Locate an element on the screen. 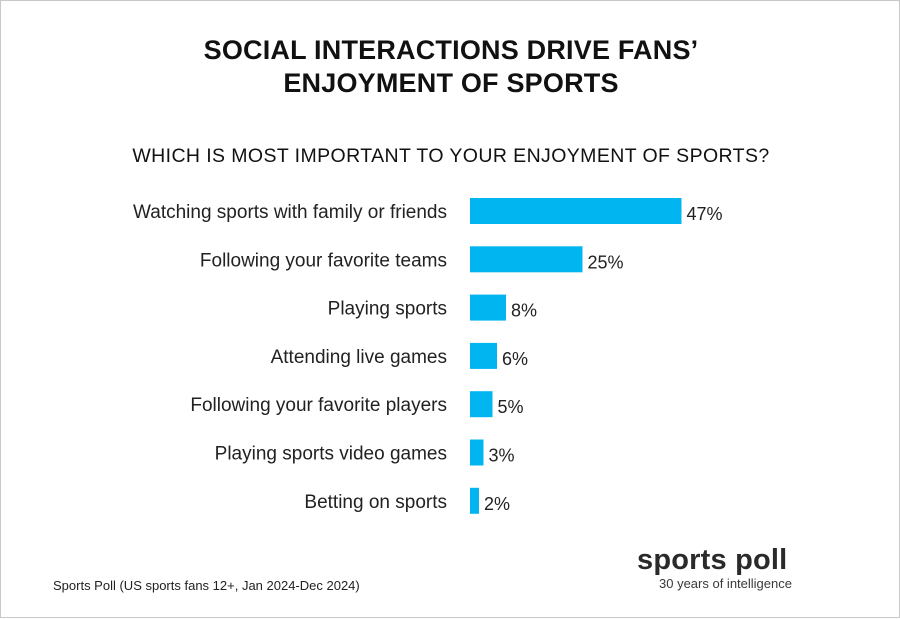 This screenshot has width=900, height=619. title-line-2: ENJOYMENT OF SPORTS is located at coordinates (451, 83).